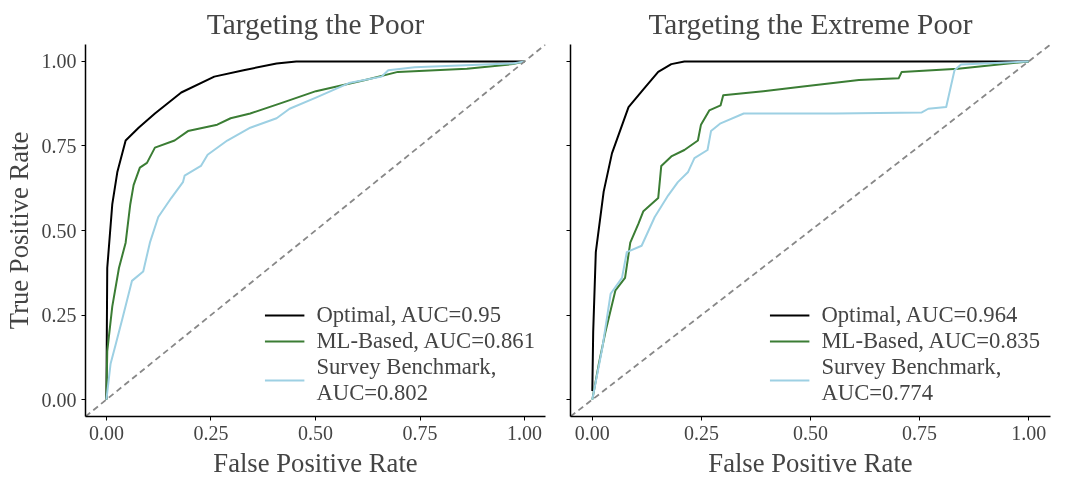  Describe the element at coordinates (59, 315) in the screenshot. I see `y-tick-label: 0.25` at that location.